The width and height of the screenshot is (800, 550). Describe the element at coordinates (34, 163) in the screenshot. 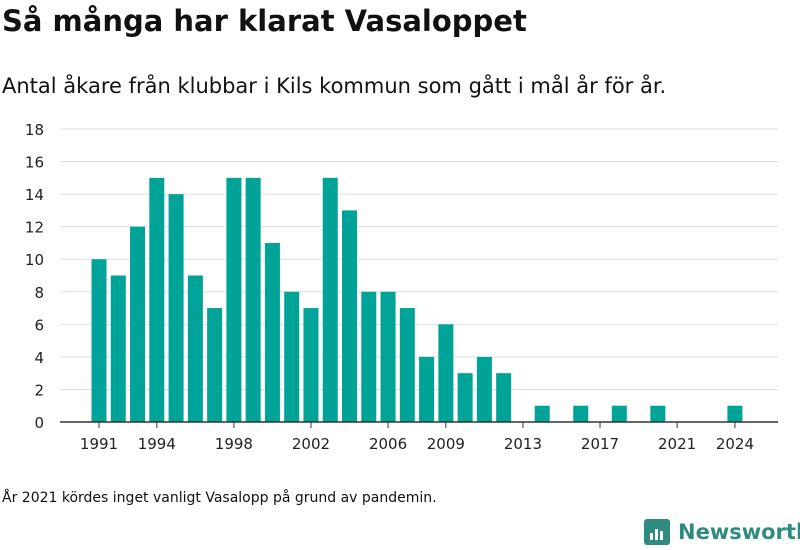

I see `y-tick-label: 16` at that location.